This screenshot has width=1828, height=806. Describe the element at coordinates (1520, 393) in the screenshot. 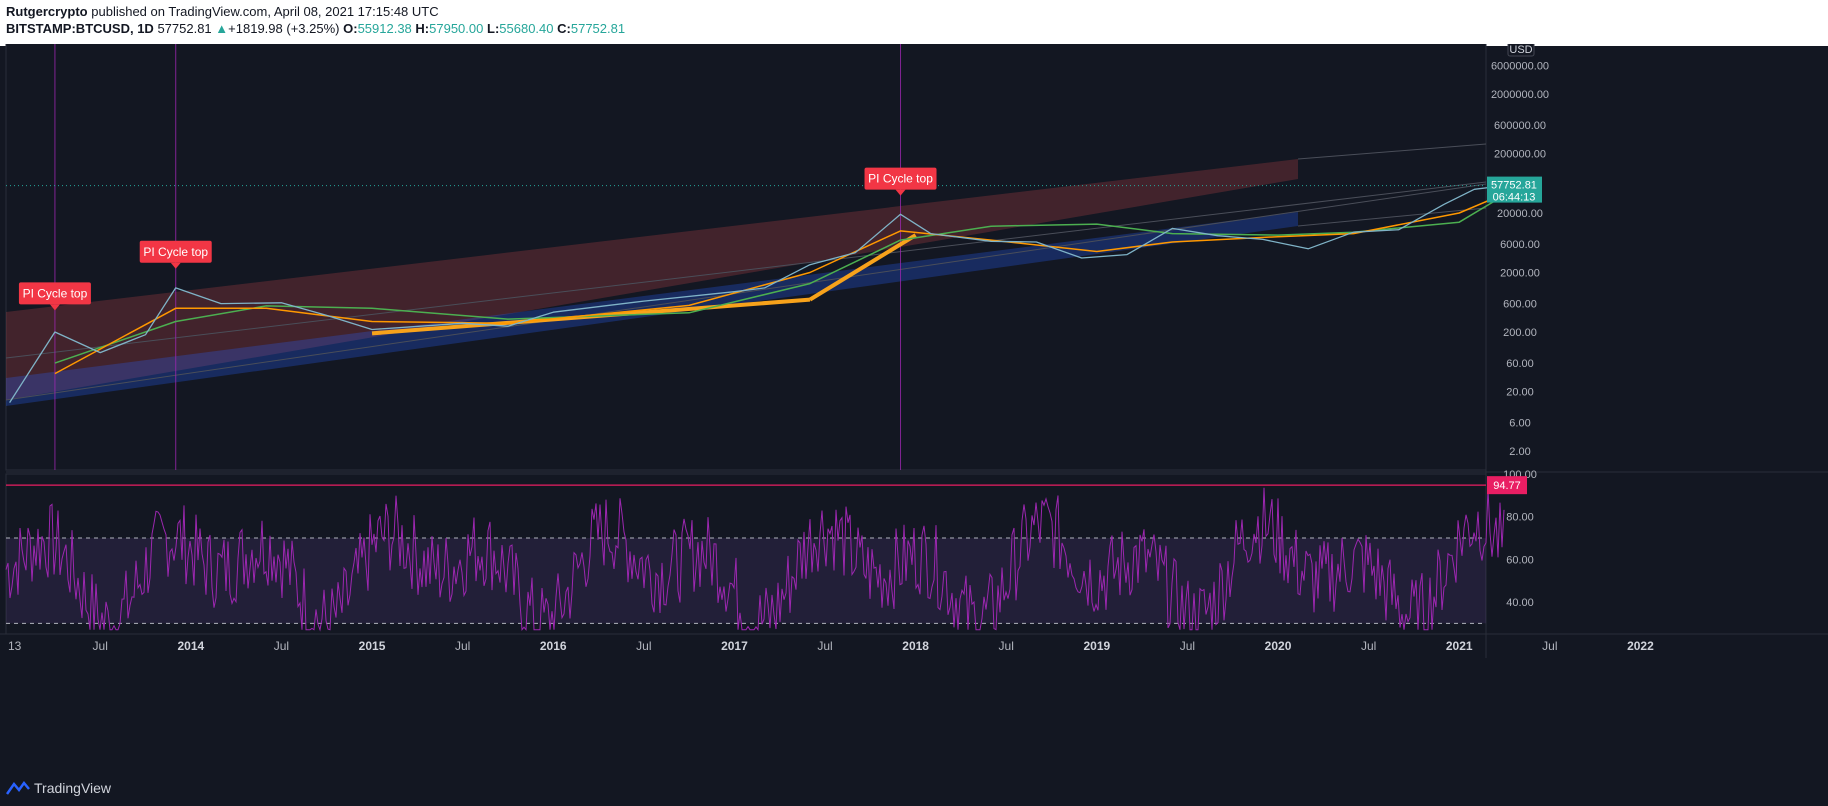

I see `price-tick-label: 20.00` at that location.